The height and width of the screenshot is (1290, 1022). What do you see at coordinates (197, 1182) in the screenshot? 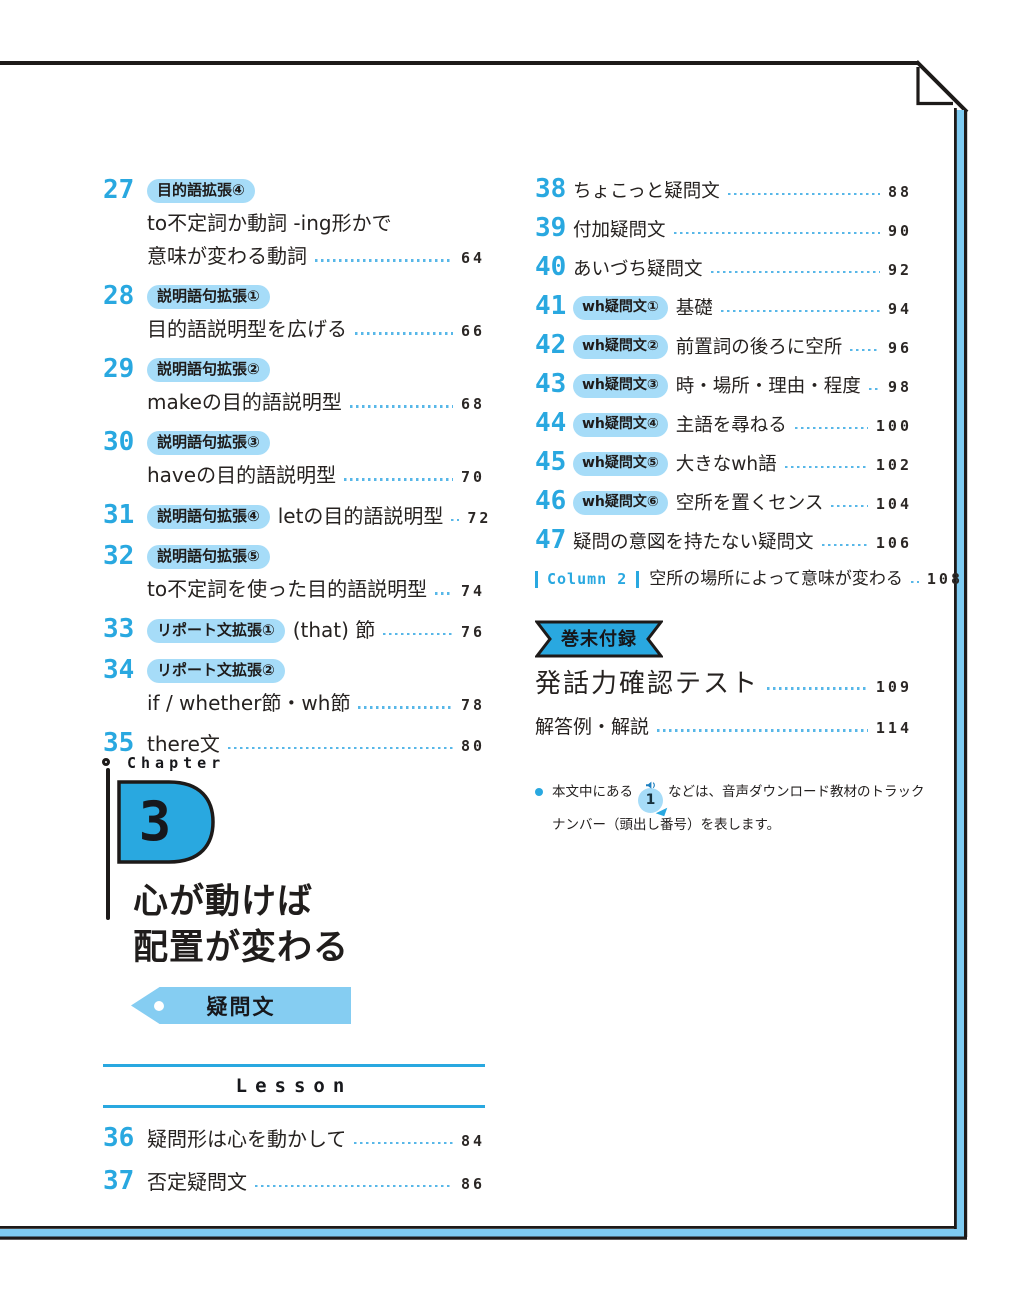
I see `entry-title: 否定疑問文` at bounding box center [197, 1182].